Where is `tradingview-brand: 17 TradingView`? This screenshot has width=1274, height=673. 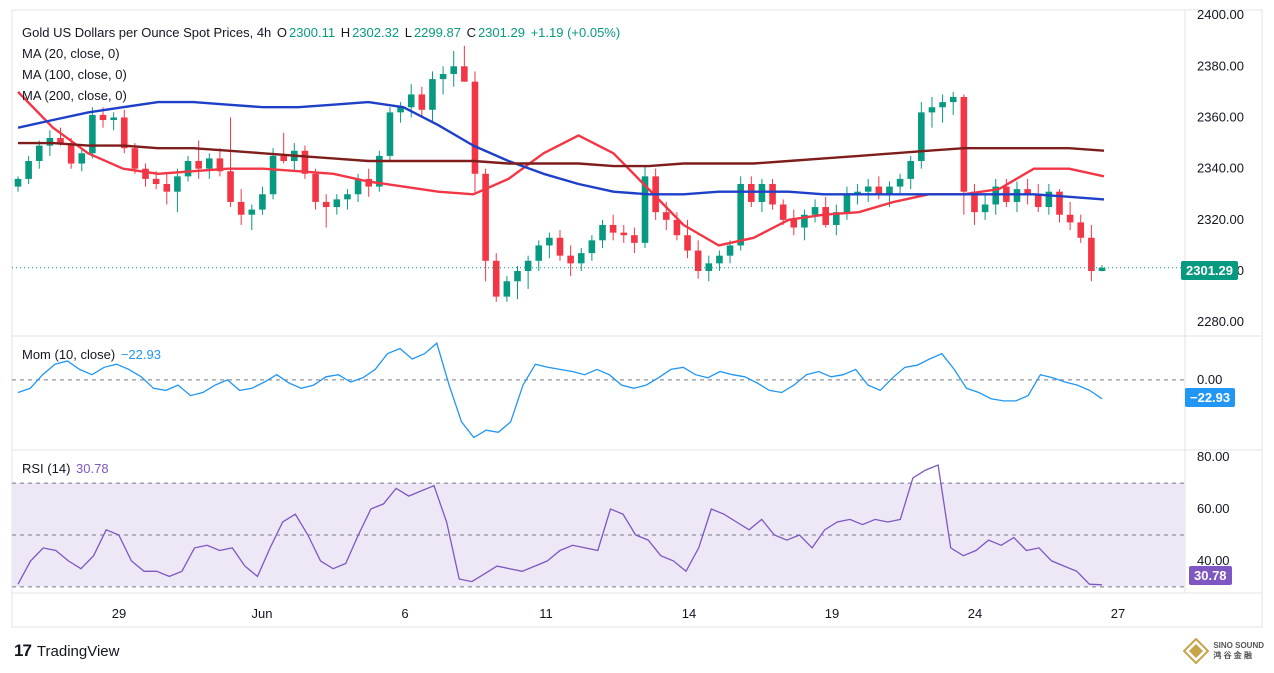
tradingview-brand: 17 TradingView is located at coordinates (66, 651).